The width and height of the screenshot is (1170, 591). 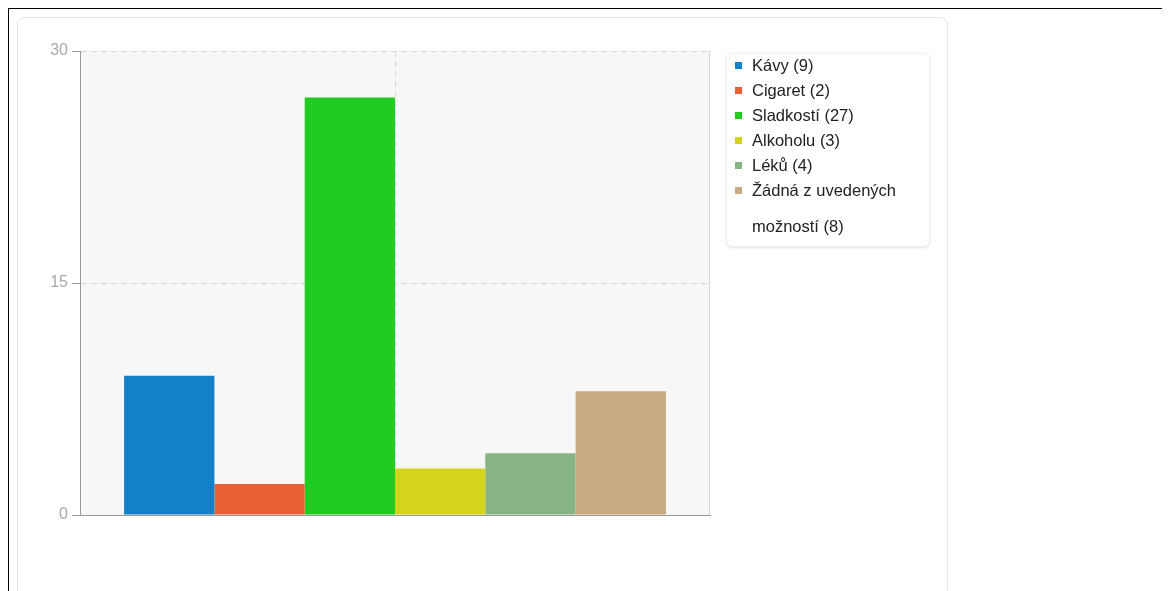 I want to click on legend-label: Alkoholu (3), so click(x=796, y=140).